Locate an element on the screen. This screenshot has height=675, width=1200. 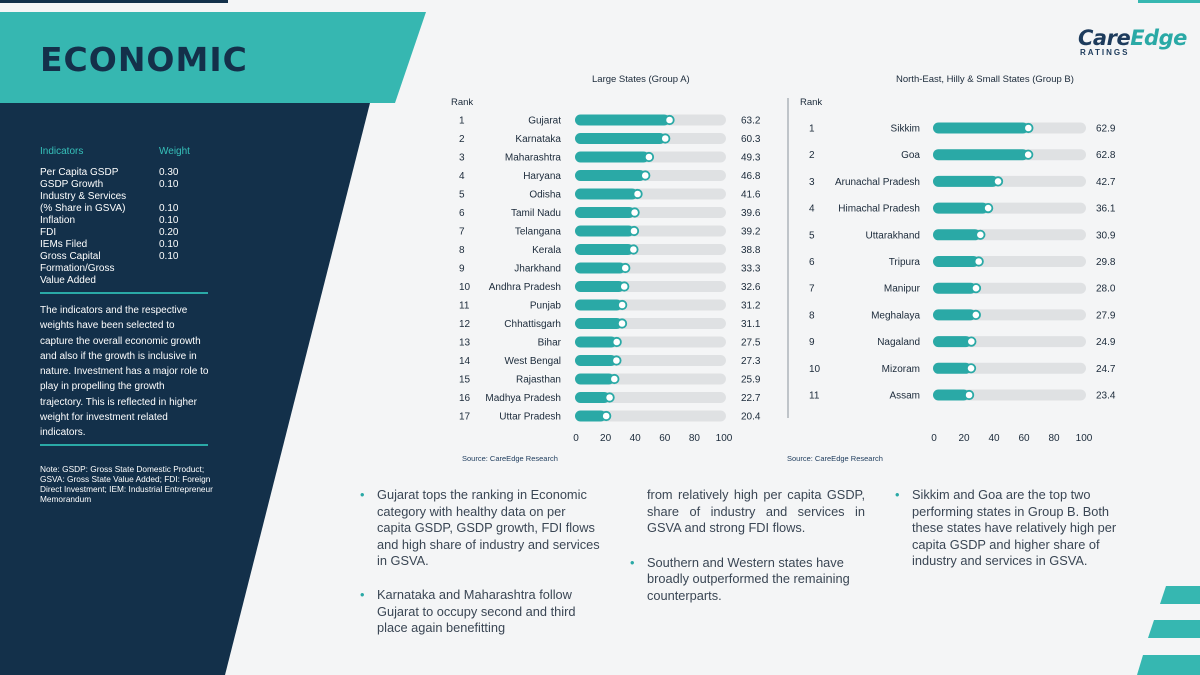
indicators-header-name: Indicators is located at coordinates (62, 151).